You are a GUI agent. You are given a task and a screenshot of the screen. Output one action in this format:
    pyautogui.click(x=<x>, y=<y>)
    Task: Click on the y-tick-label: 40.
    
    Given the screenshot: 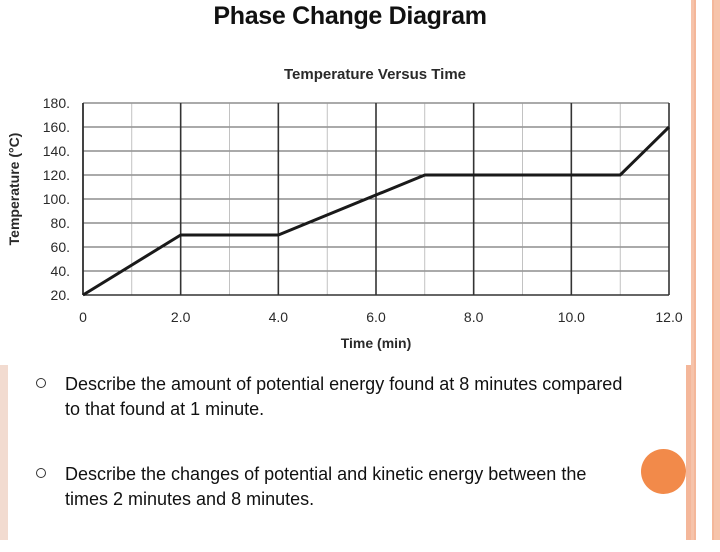 What is the action you would take?
    pyautogui.click(x=60, y=271)
    